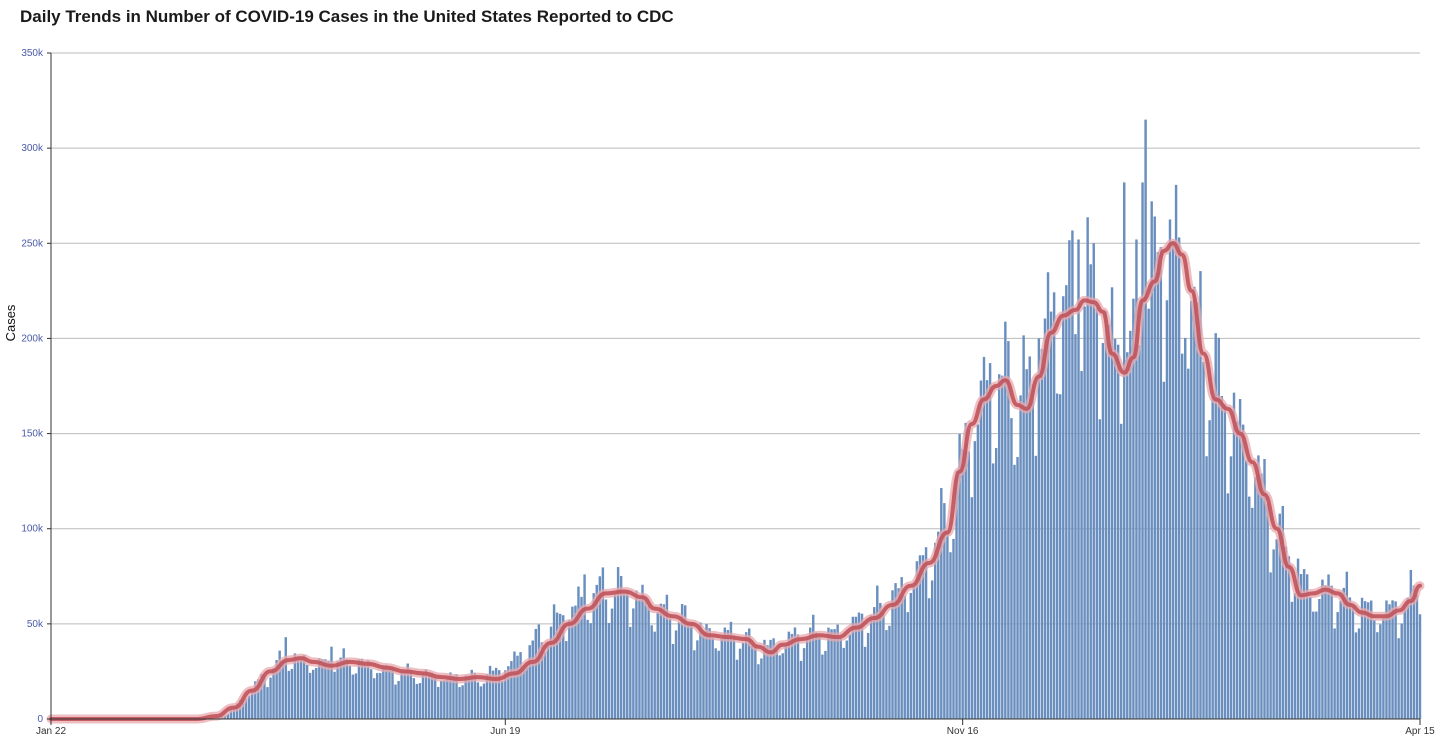 This screenshot has height=755, width=1454. Describe the element at coordinates (35, 624) in the screenshot. I see `y-tick-label: 50k` at that location.